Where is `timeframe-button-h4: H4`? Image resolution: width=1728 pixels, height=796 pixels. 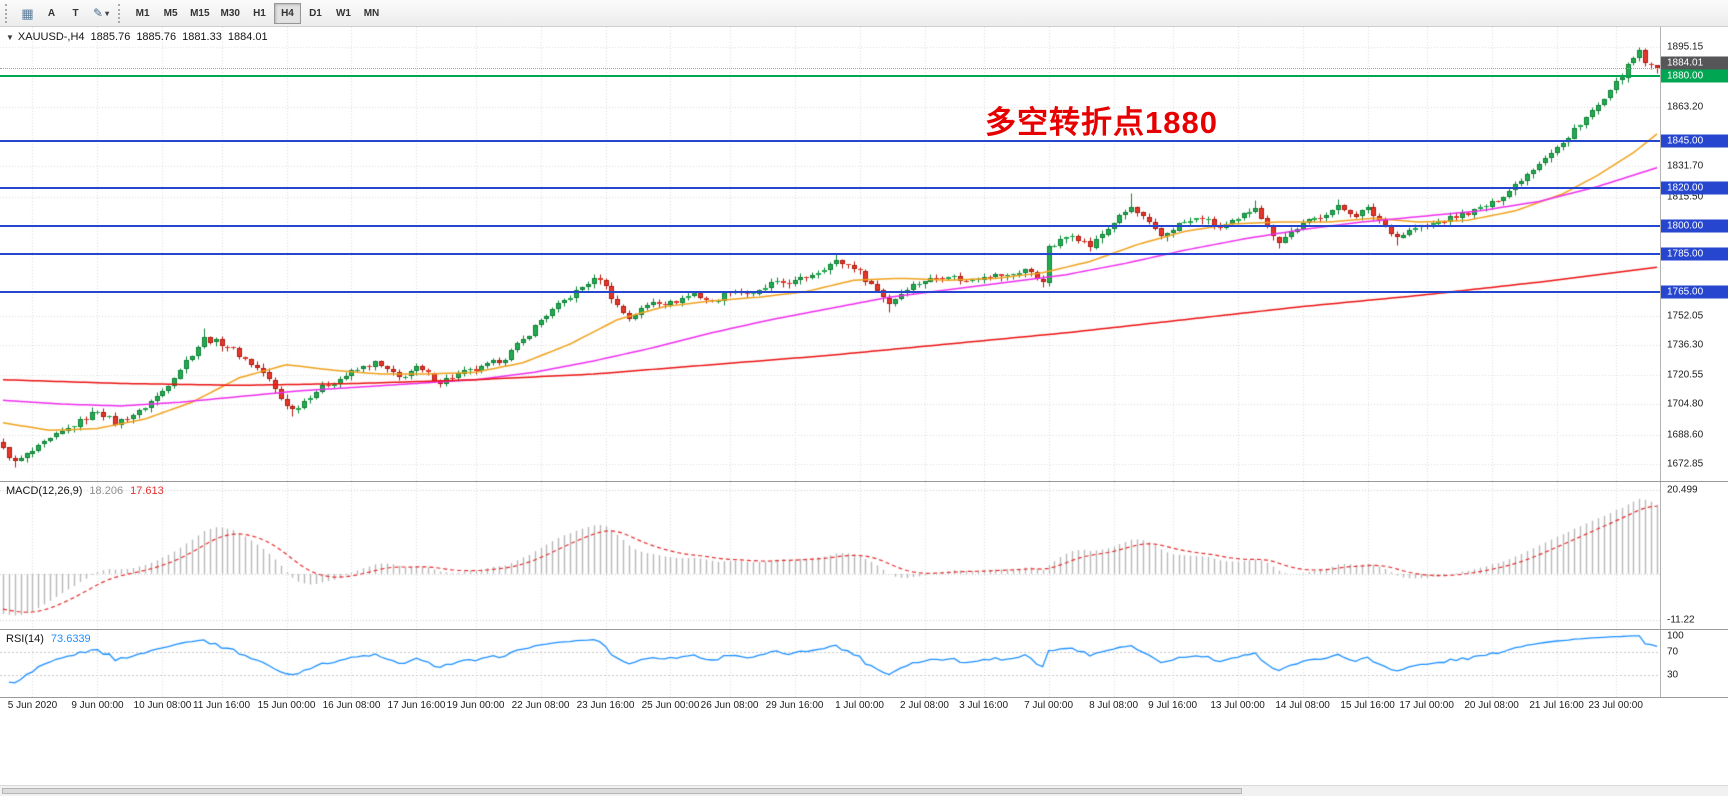
timeframe-button-h4: H4 is located at coordinates (287, 13).